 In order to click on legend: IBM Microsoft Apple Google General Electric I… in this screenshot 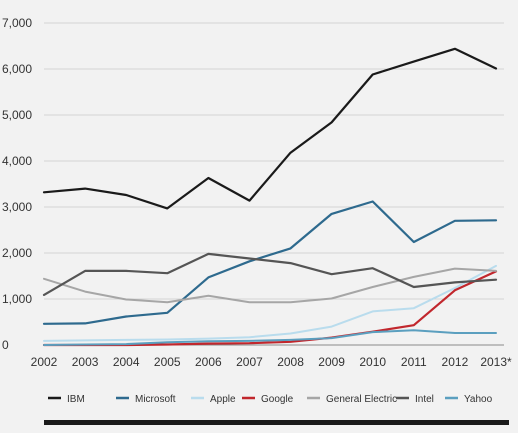, I will do `click(270, 399)`.